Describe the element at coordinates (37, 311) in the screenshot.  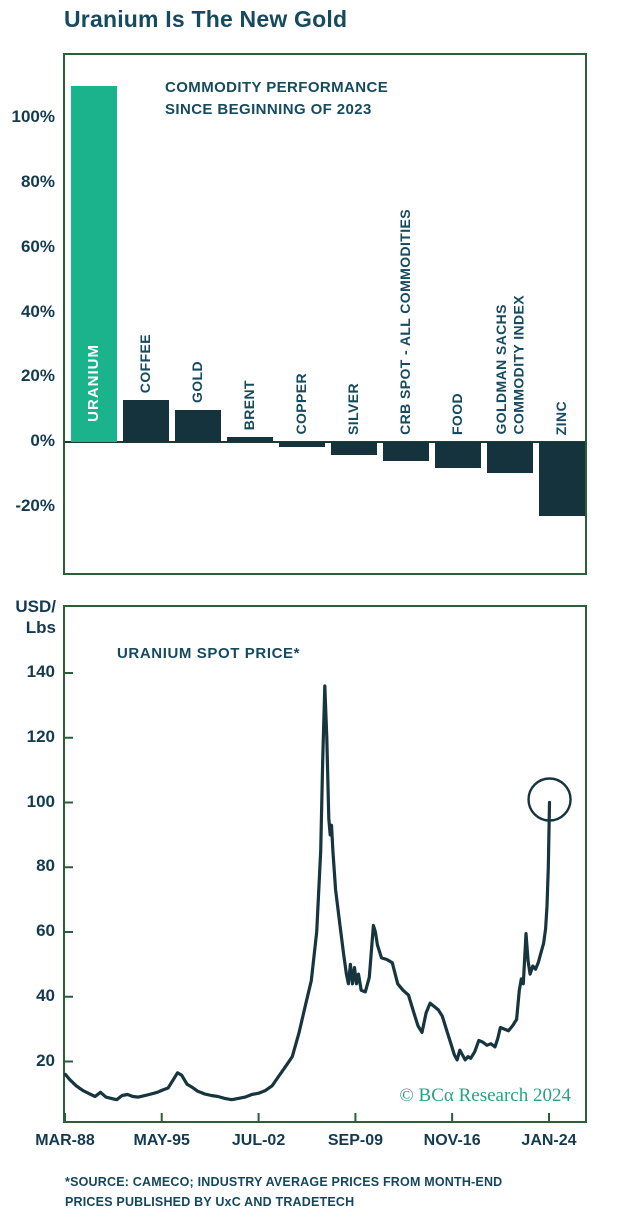
I see `bar-ytick-40: 40%` at that location.